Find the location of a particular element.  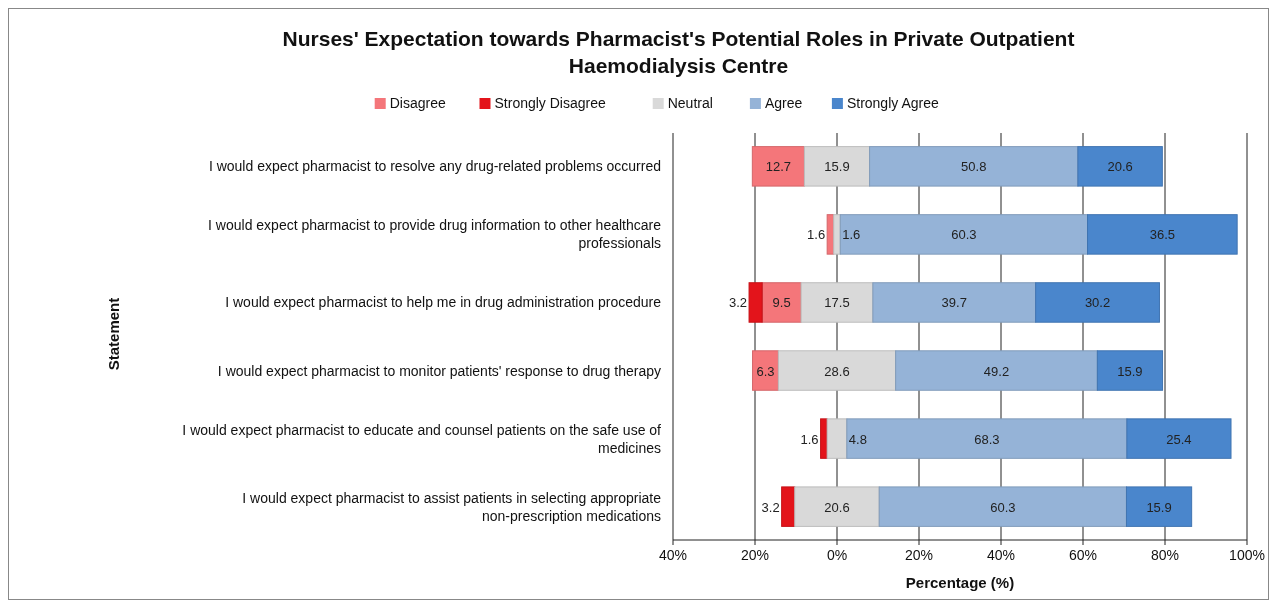

data-label: 30.2 is located at coordinates (1097, 303).